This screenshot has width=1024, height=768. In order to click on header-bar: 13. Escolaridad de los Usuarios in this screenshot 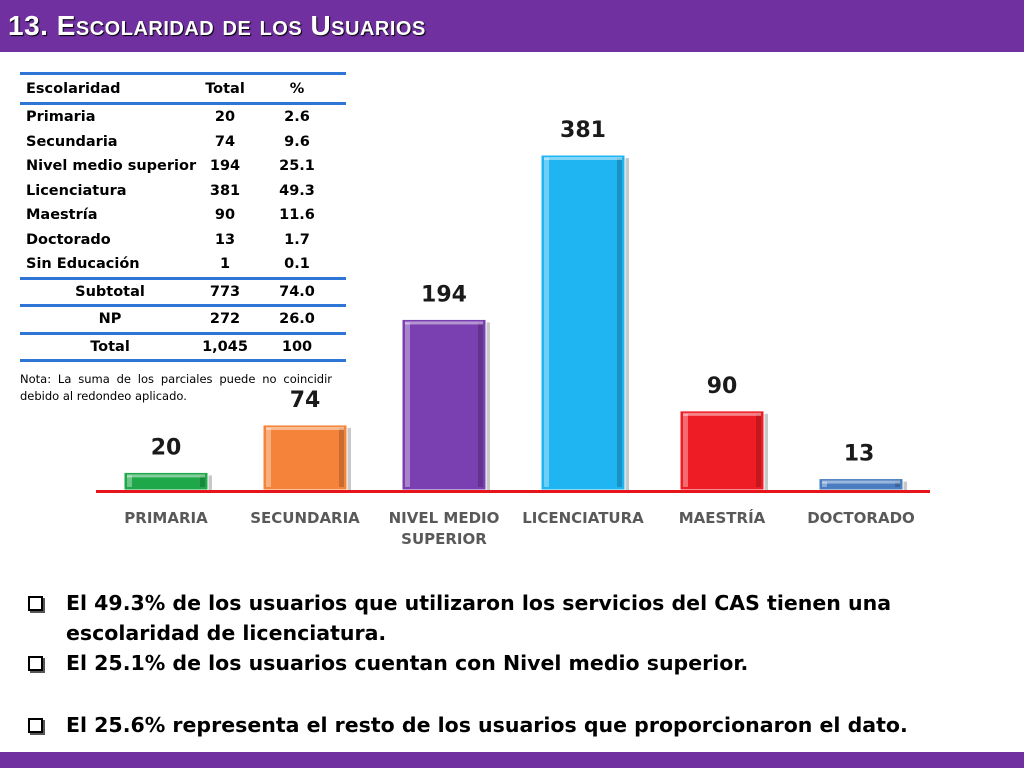, I will do `click(512, 26)`.